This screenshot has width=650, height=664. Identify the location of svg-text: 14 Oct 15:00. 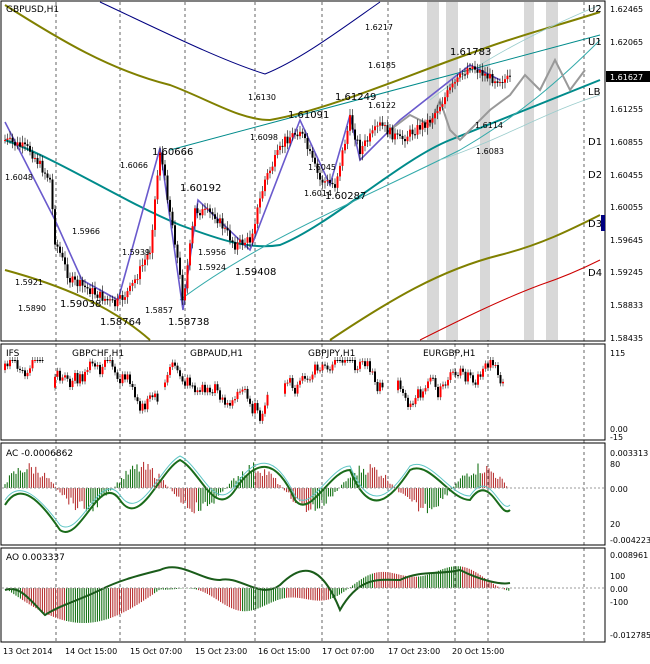
(91, 651).